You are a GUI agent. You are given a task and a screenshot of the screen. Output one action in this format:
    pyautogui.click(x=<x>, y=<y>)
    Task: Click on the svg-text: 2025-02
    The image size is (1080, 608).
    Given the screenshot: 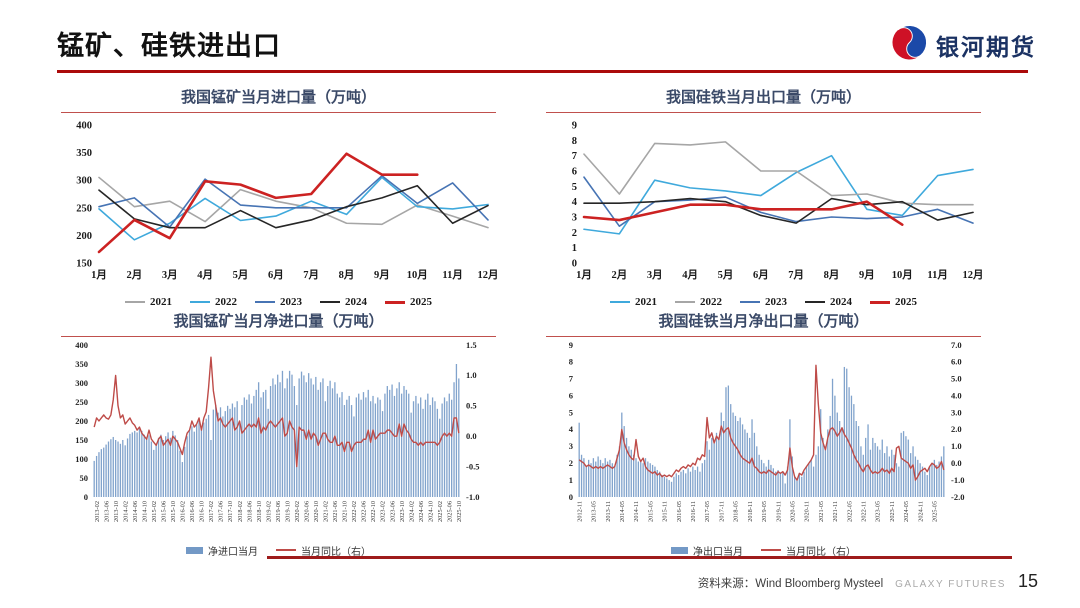 What is the action you would take?
    pyautogui.click(x=440, y=511)
    